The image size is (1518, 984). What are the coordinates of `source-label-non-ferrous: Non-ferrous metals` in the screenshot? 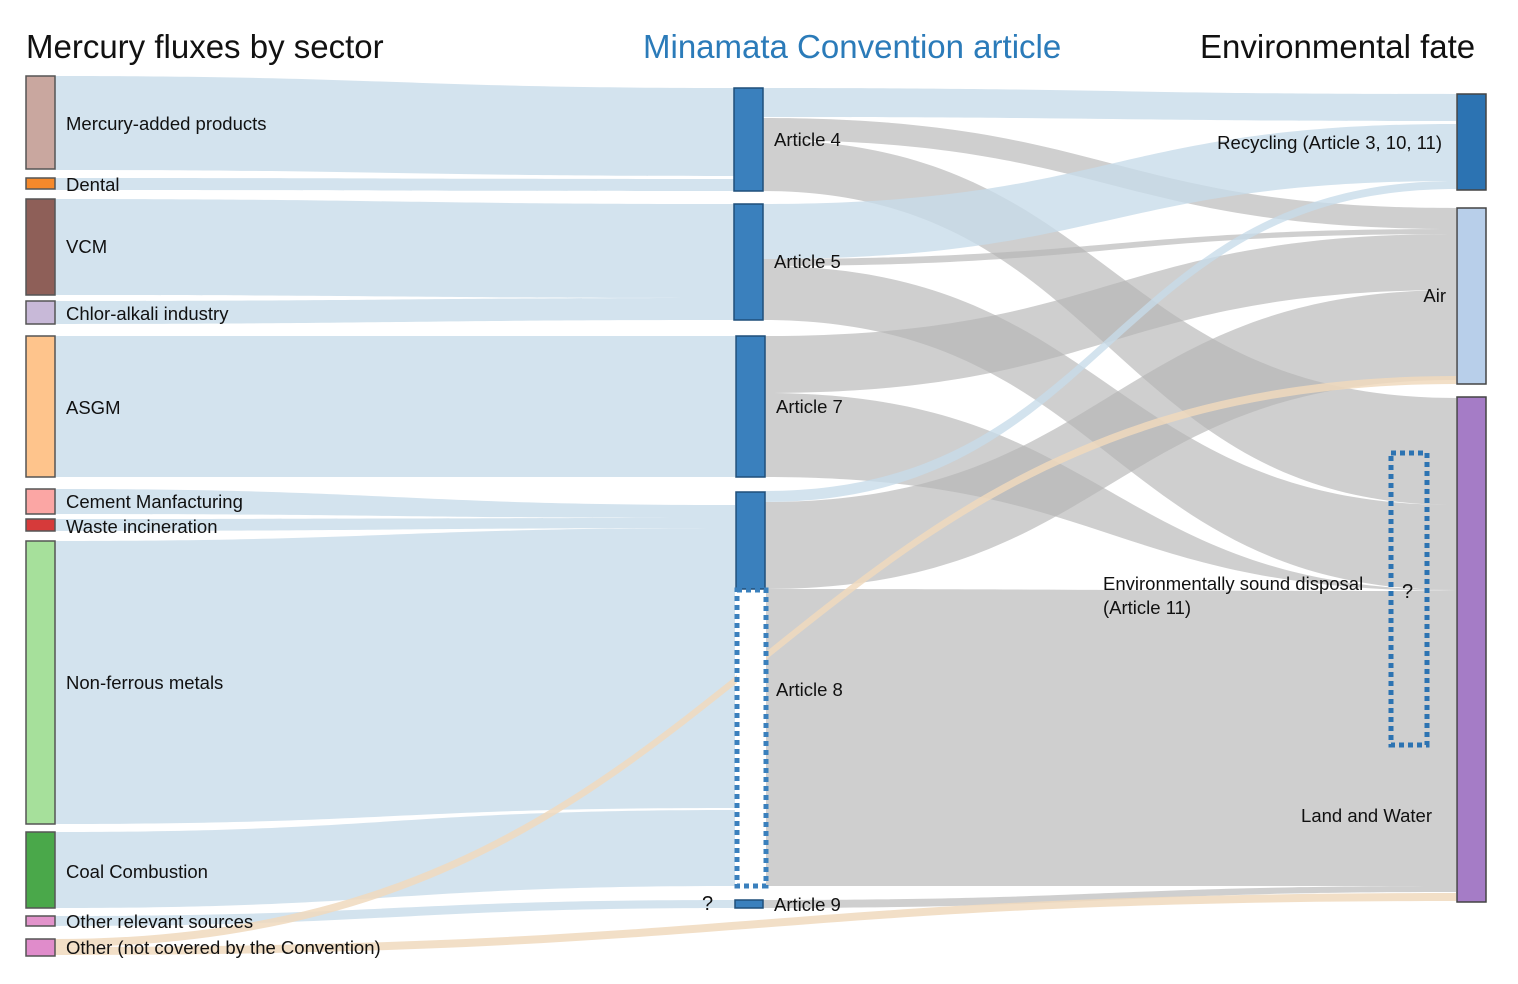 It's located at (144, 682).